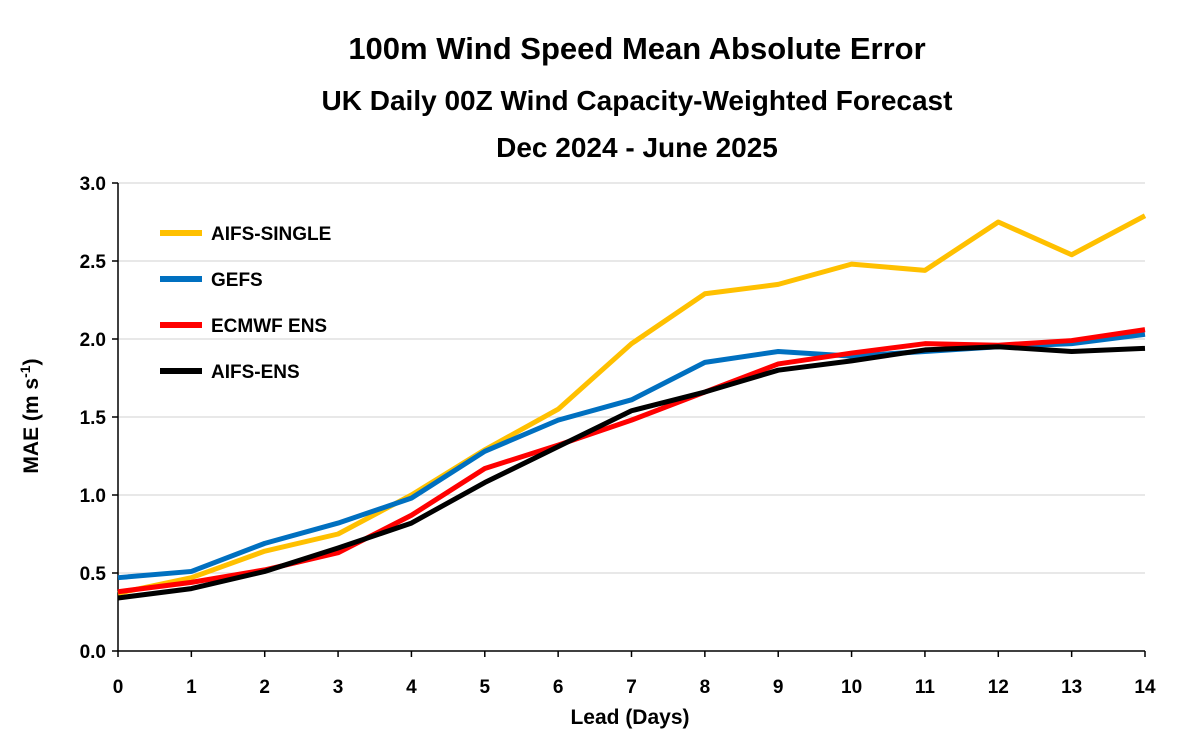 The image size is (1199, 750). I want to click on y-tick-label: 2.5, so click(93, 262).